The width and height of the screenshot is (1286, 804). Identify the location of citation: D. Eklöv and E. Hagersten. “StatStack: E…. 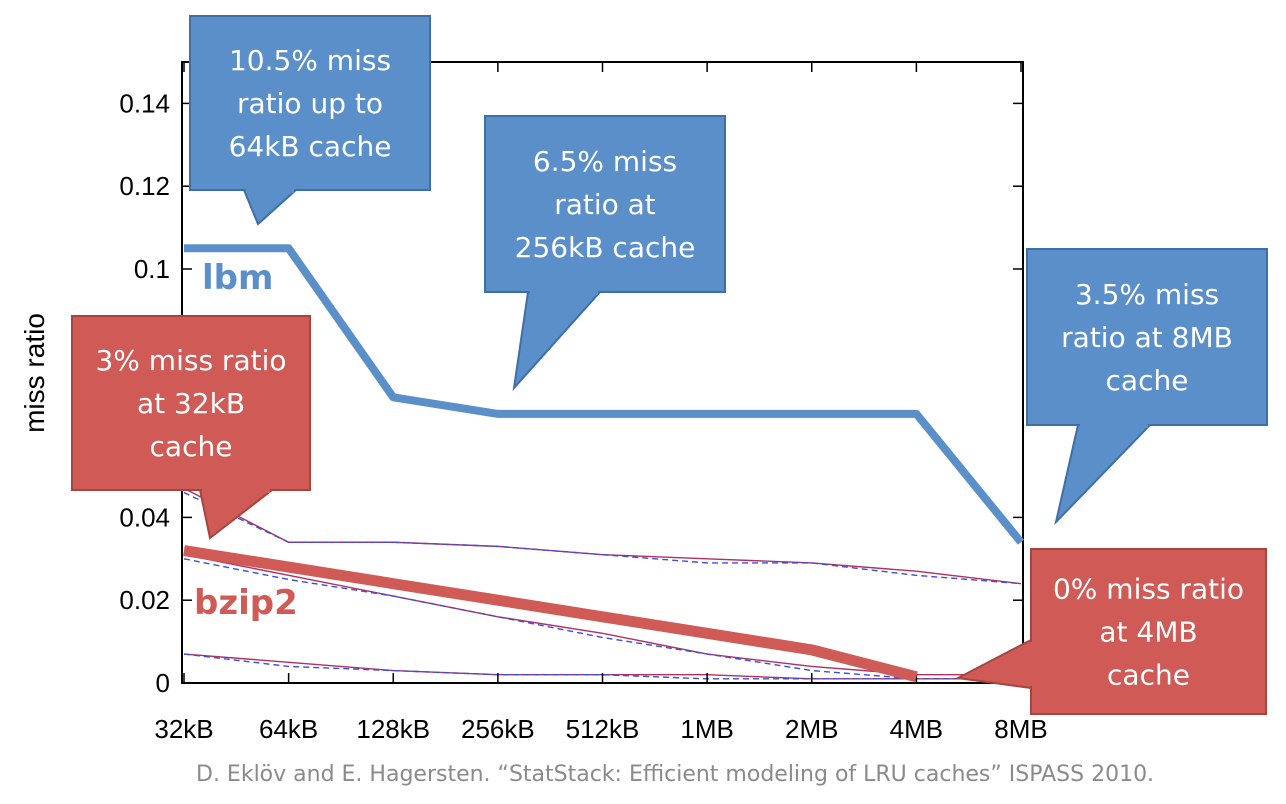
(675, 774).